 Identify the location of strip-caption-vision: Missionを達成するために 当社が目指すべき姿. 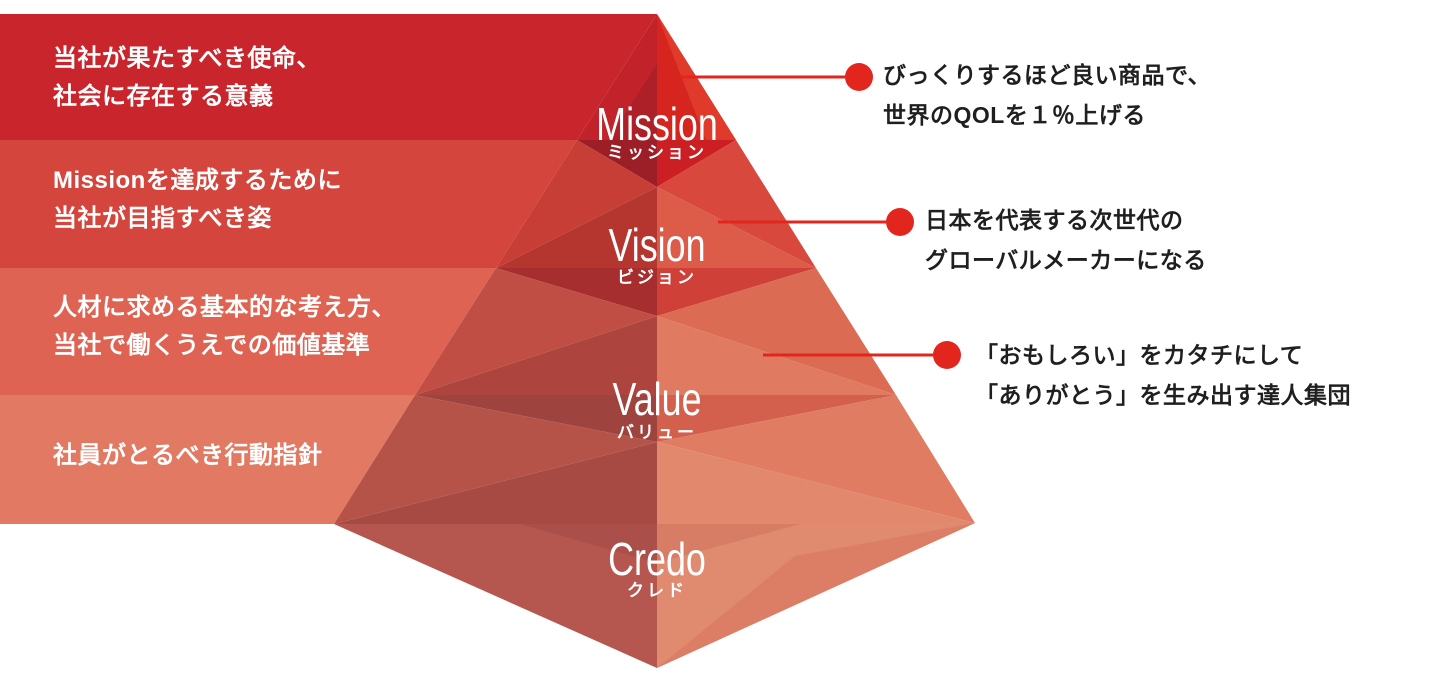
(197, 200).